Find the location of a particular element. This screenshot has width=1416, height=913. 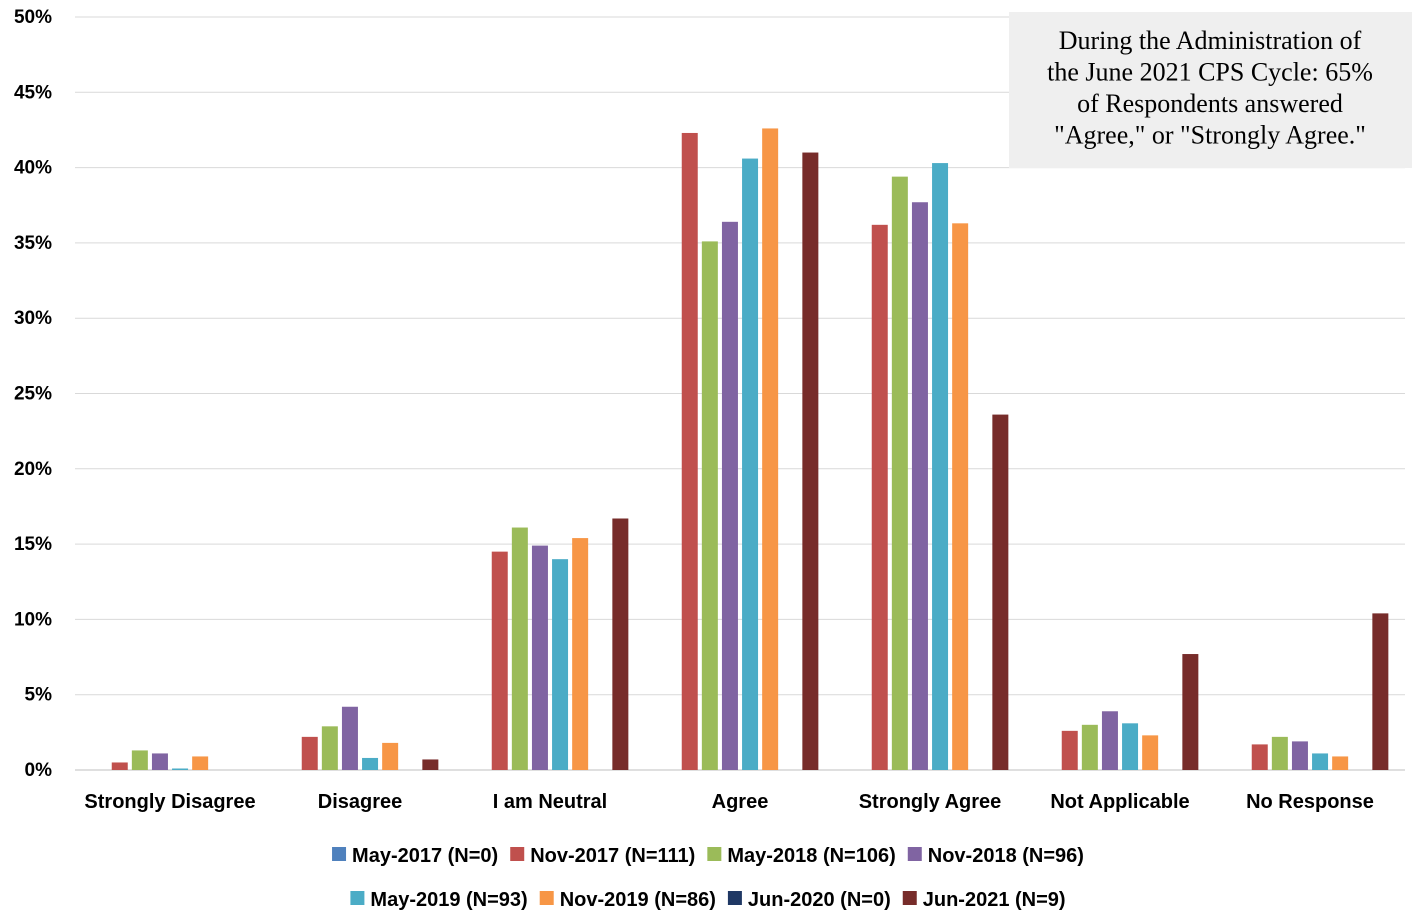

x-category-label: I am Neutral is located at coordinates (550, 802).